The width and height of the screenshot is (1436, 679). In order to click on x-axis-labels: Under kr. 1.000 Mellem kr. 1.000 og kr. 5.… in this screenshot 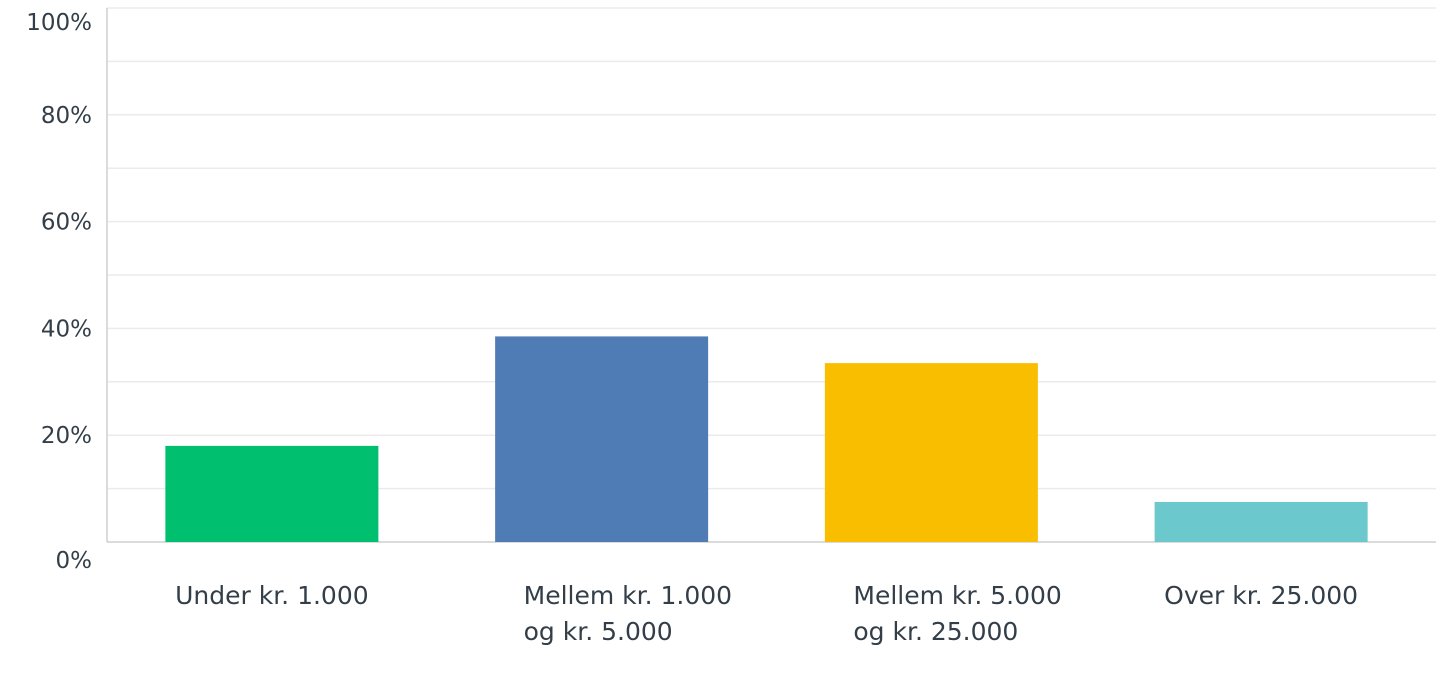, I will do `click(766, 613)`.